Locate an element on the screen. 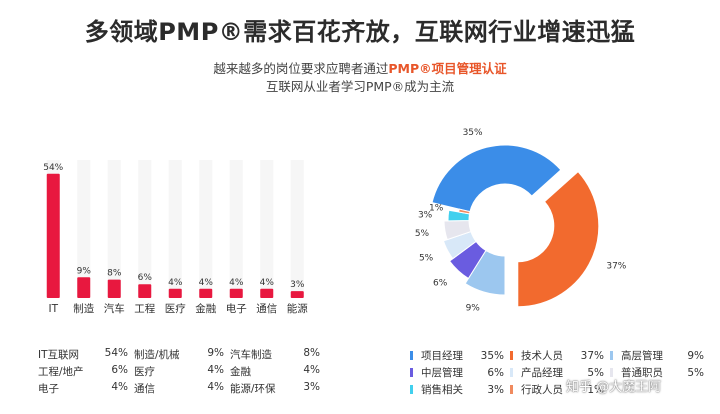  legend-value: 9% is located at coordinates (695, 355).